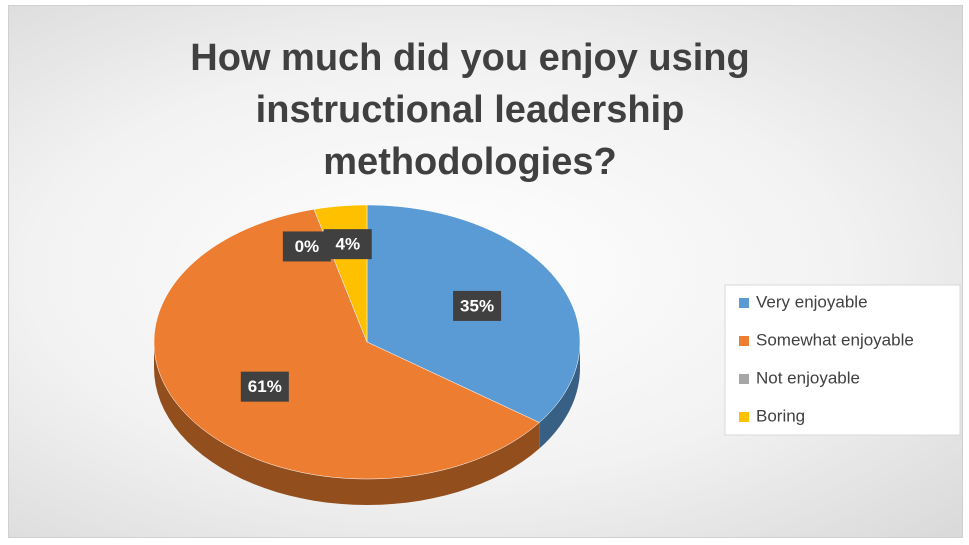 The image size is (969, 545). What do you see at coordinates (780, 415) in the screenshot?
I see `legend-label: Boring` at bounding box center [780, 415].